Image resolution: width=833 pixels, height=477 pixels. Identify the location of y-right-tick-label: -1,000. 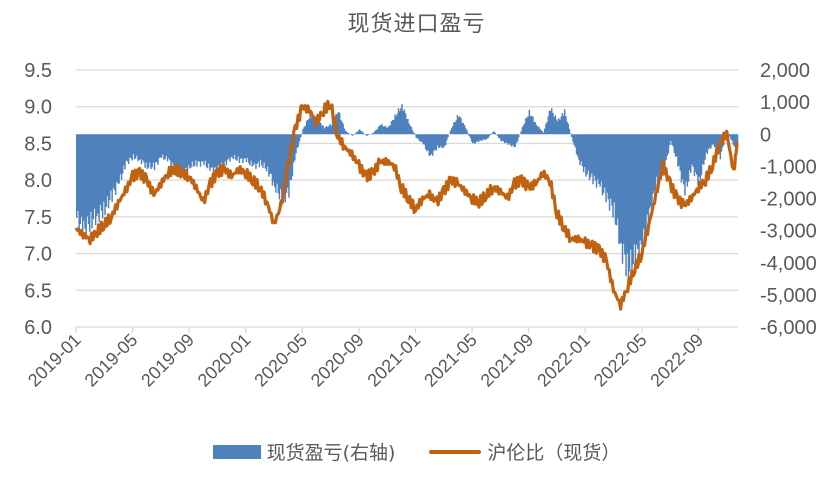
(788, 167).